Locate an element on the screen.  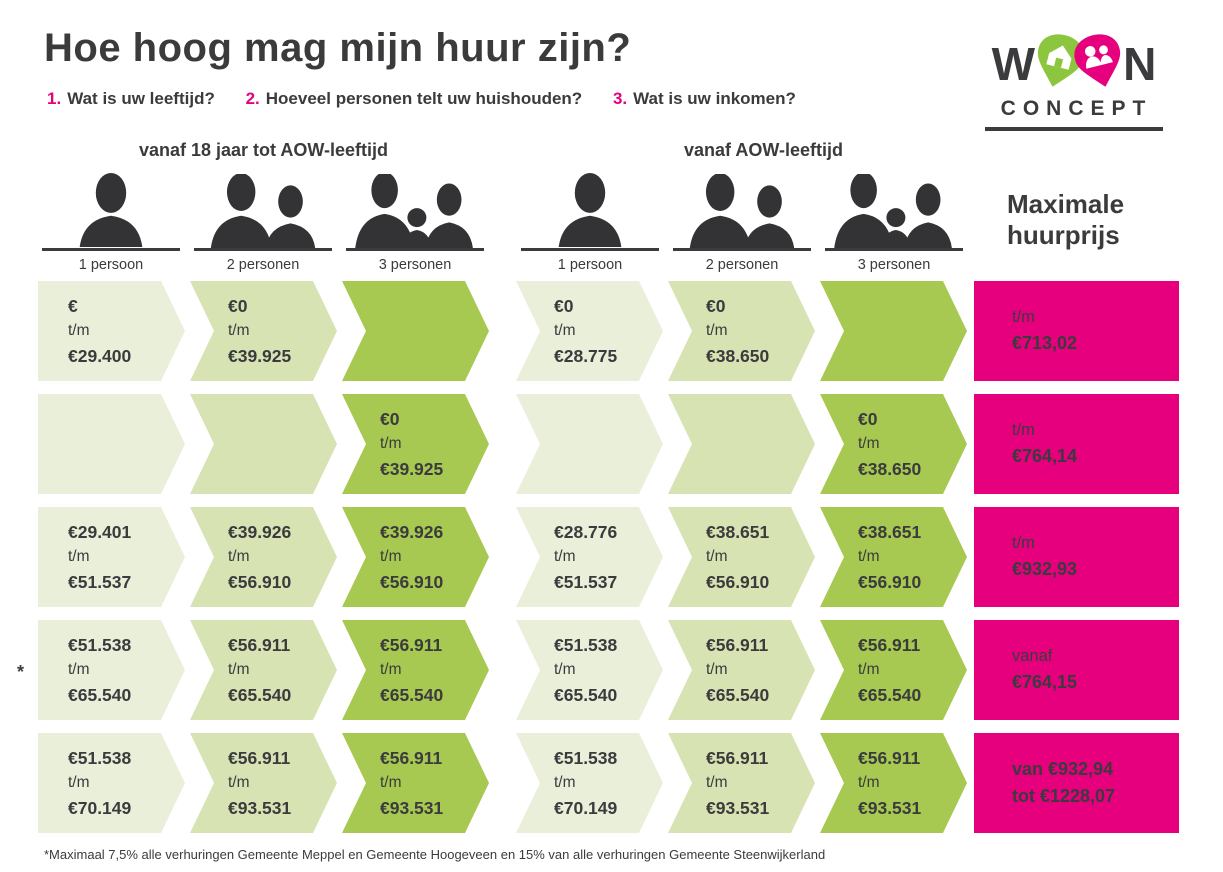
logo-underline is located at coordinates (1074, 129).